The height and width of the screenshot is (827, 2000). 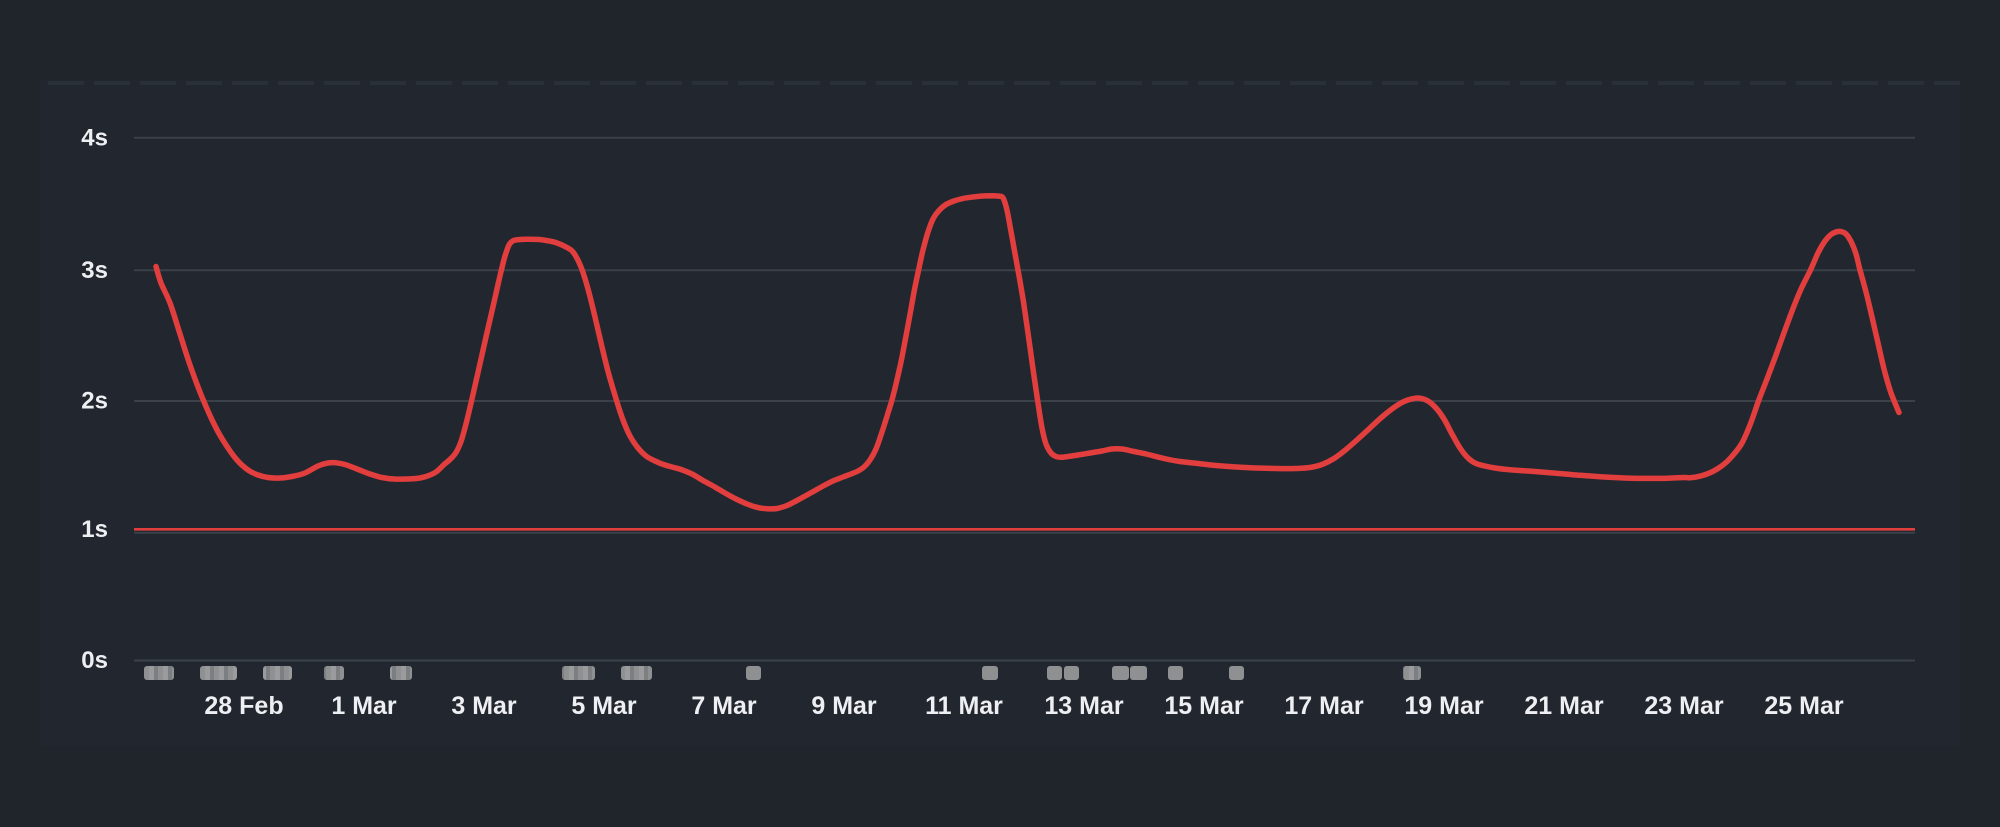 What do you see at coordinates (1323, 706) in the screenshot?
I see `svg-text: 17 Mar` at bounding box center [1323, 706].